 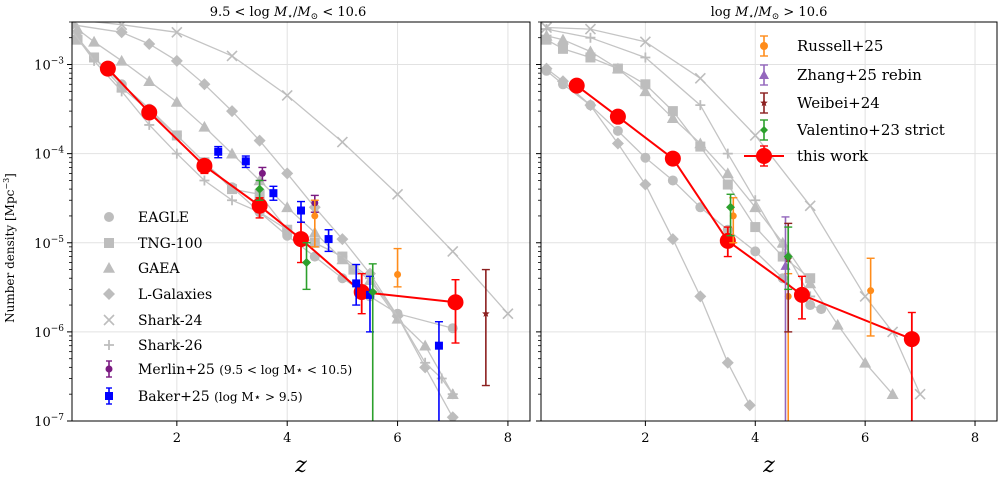 I want to click on legend-label: Valentino+23 strict, so click(x=870, y=130).